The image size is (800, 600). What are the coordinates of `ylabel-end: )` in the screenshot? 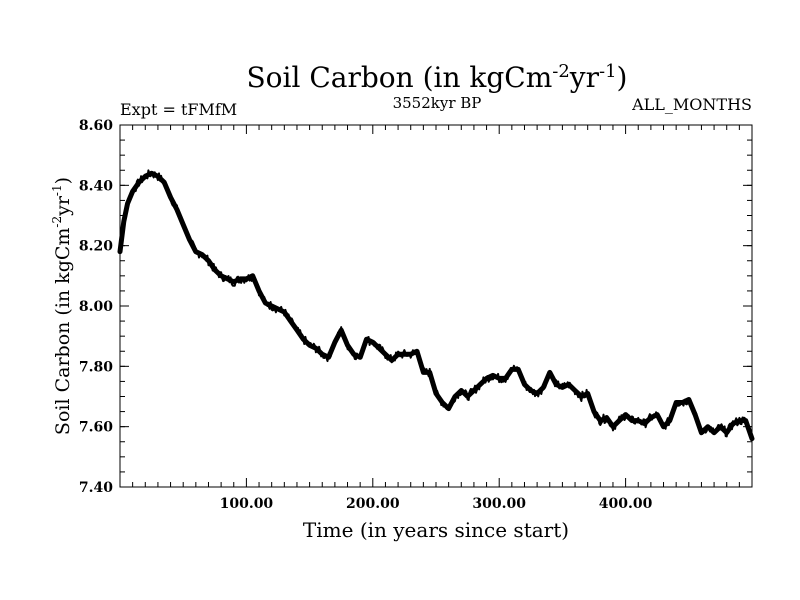 It's located at (63, 180).